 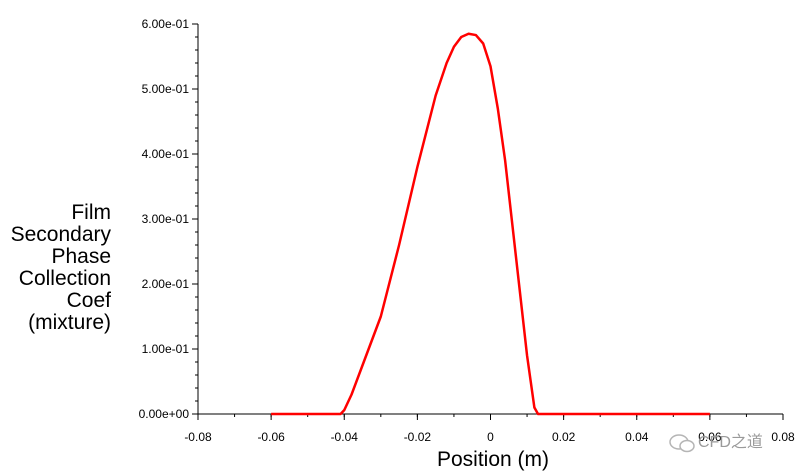 I want to click on y-axis-label-line: Collection, so click(x=65, y=278).